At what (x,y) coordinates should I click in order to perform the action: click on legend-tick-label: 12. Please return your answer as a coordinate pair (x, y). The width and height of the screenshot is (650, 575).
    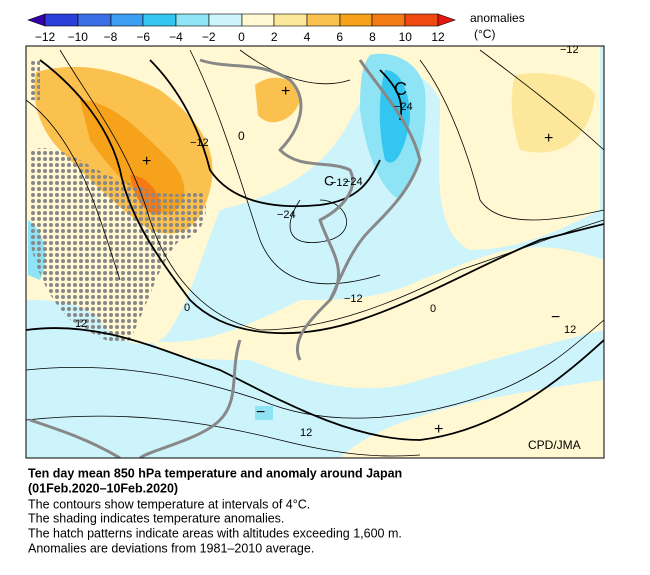
    Looking at the image, I should click on (438, 37).